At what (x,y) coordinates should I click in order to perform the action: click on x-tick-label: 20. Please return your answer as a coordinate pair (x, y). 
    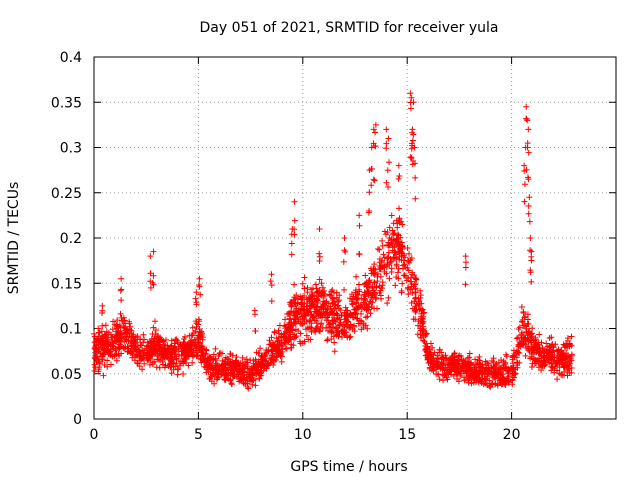
    Looking at the image, I should click on (512, 435).